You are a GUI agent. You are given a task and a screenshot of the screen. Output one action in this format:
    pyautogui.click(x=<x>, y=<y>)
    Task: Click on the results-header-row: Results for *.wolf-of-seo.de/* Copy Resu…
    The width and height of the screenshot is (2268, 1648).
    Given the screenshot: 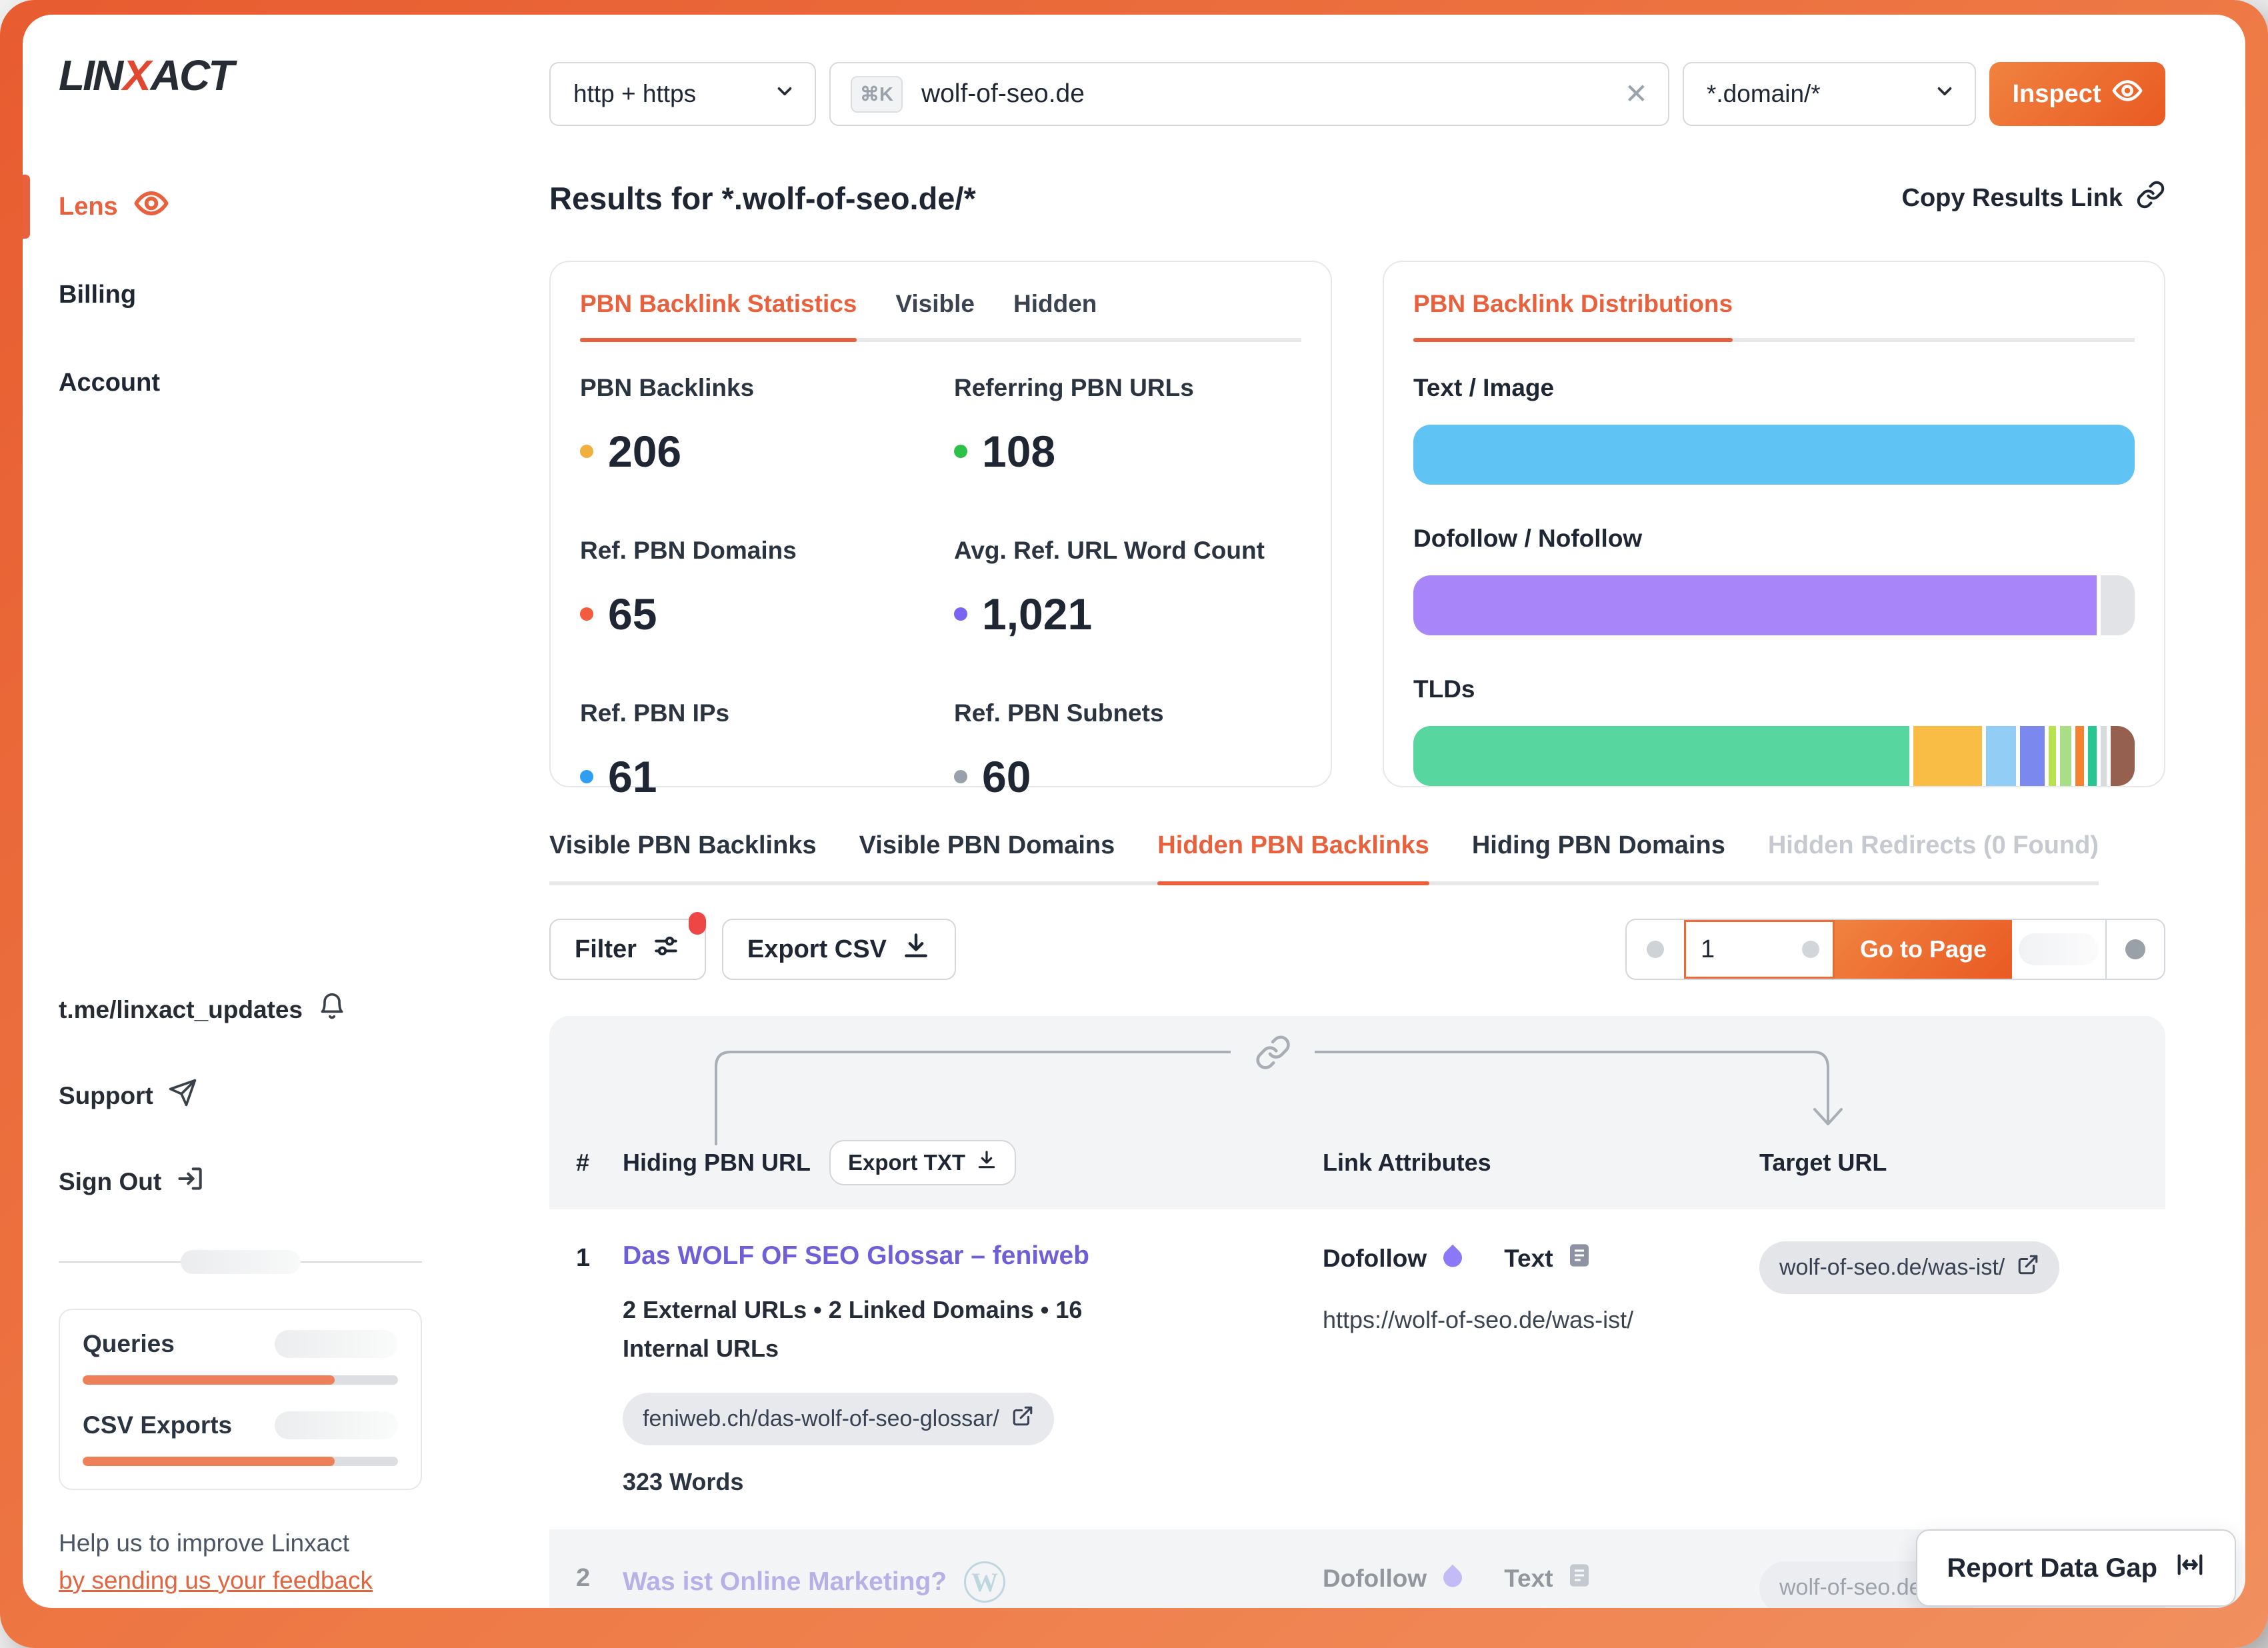 What is the action you would take?
    pyautogui.click(x=1357, y=198)
    